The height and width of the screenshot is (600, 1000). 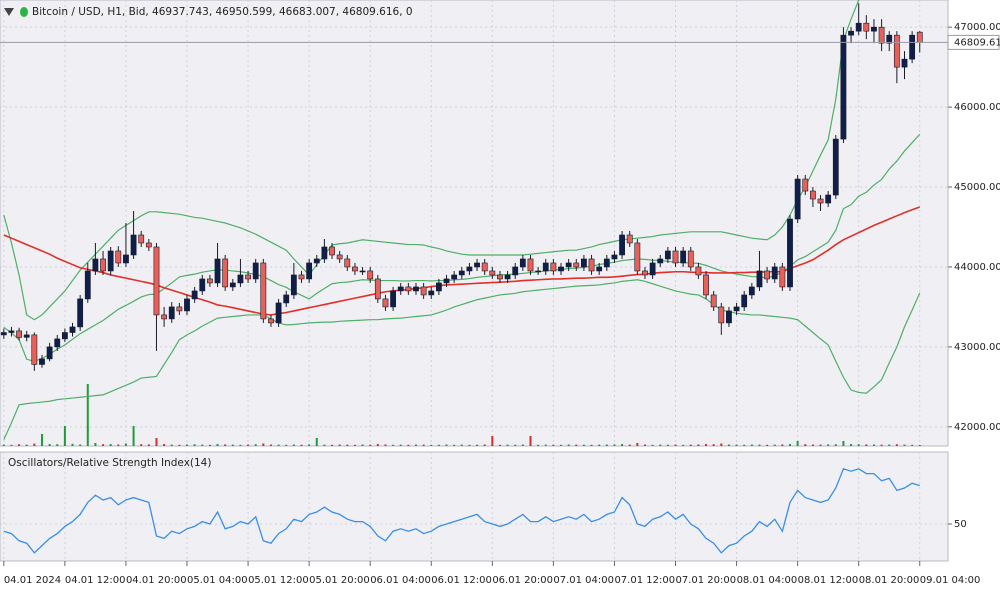 I want to click on x-tick-label: 04.01 12:00, so click(x=95, y=580).